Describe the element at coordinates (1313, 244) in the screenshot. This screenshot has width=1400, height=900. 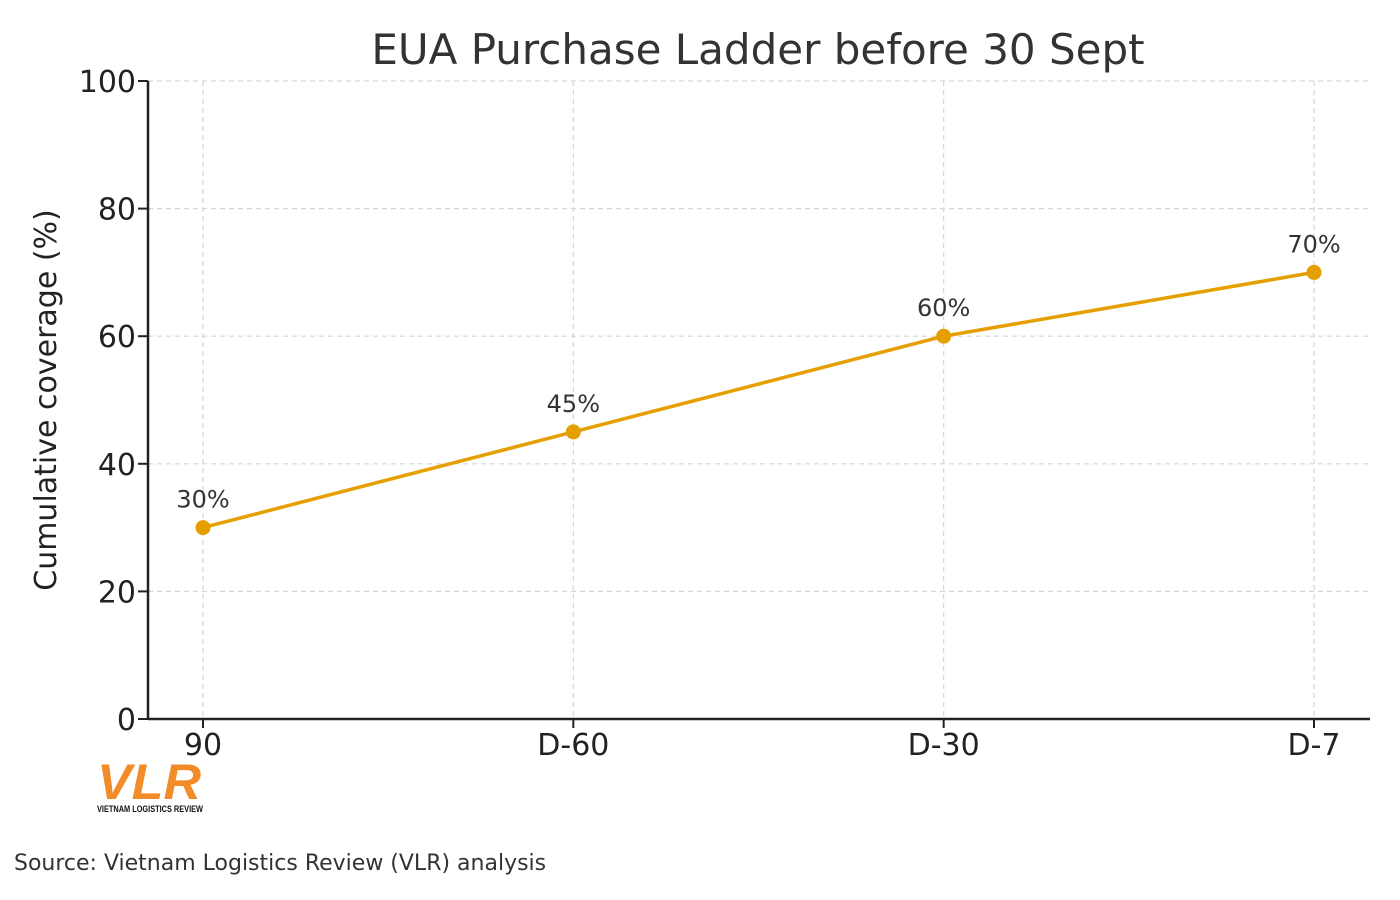
I see `data-label: 70%` at that location.